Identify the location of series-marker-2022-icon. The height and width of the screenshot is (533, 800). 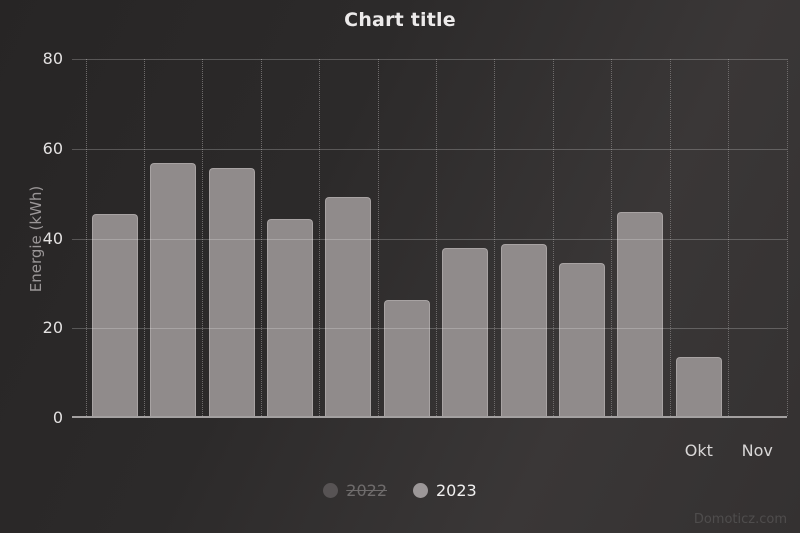
(331, 490).